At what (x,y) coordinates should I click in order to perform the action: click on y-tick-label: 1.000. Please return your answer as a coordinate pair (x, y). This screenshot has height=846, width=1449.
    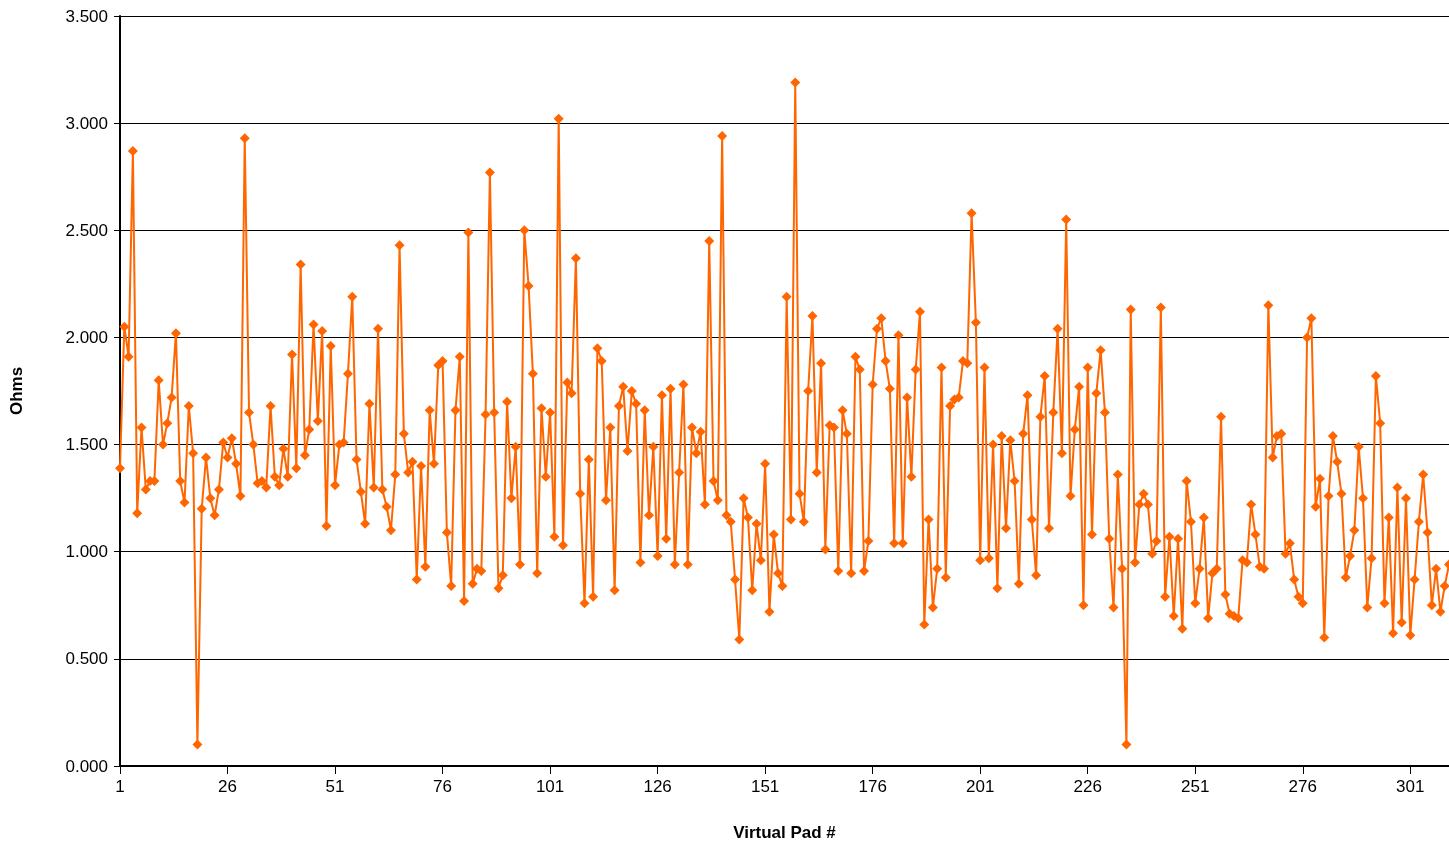
    Looking at the image, I should click on (86, 552).